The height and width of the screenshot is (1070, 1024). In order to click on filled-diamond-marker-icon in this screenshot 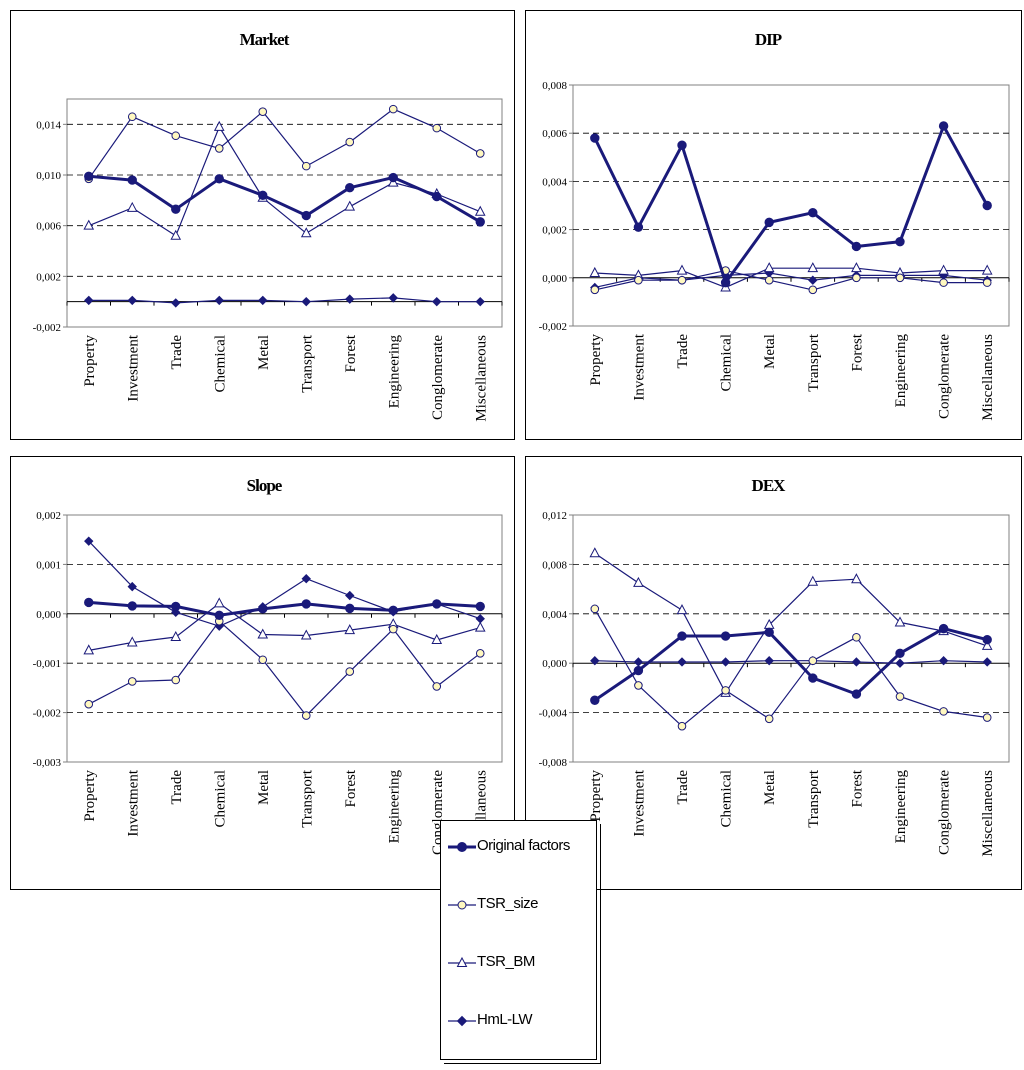, I will do `click(462, 1021)`.